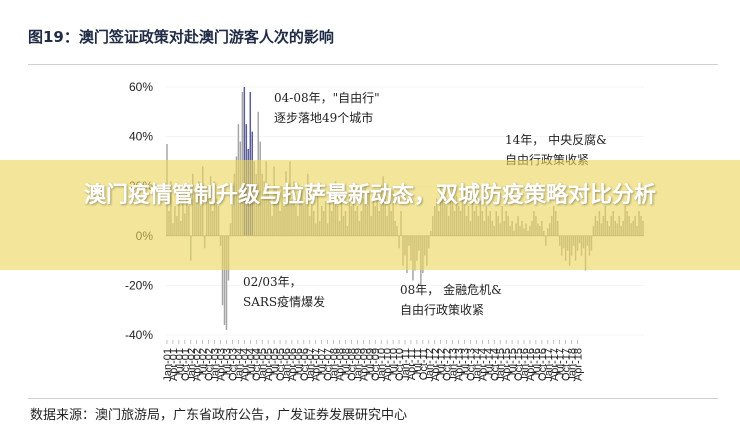 The height and width of the screenshot is (436, 740). I want to click on x-tick-label: Jan-11, so click(406, 364).